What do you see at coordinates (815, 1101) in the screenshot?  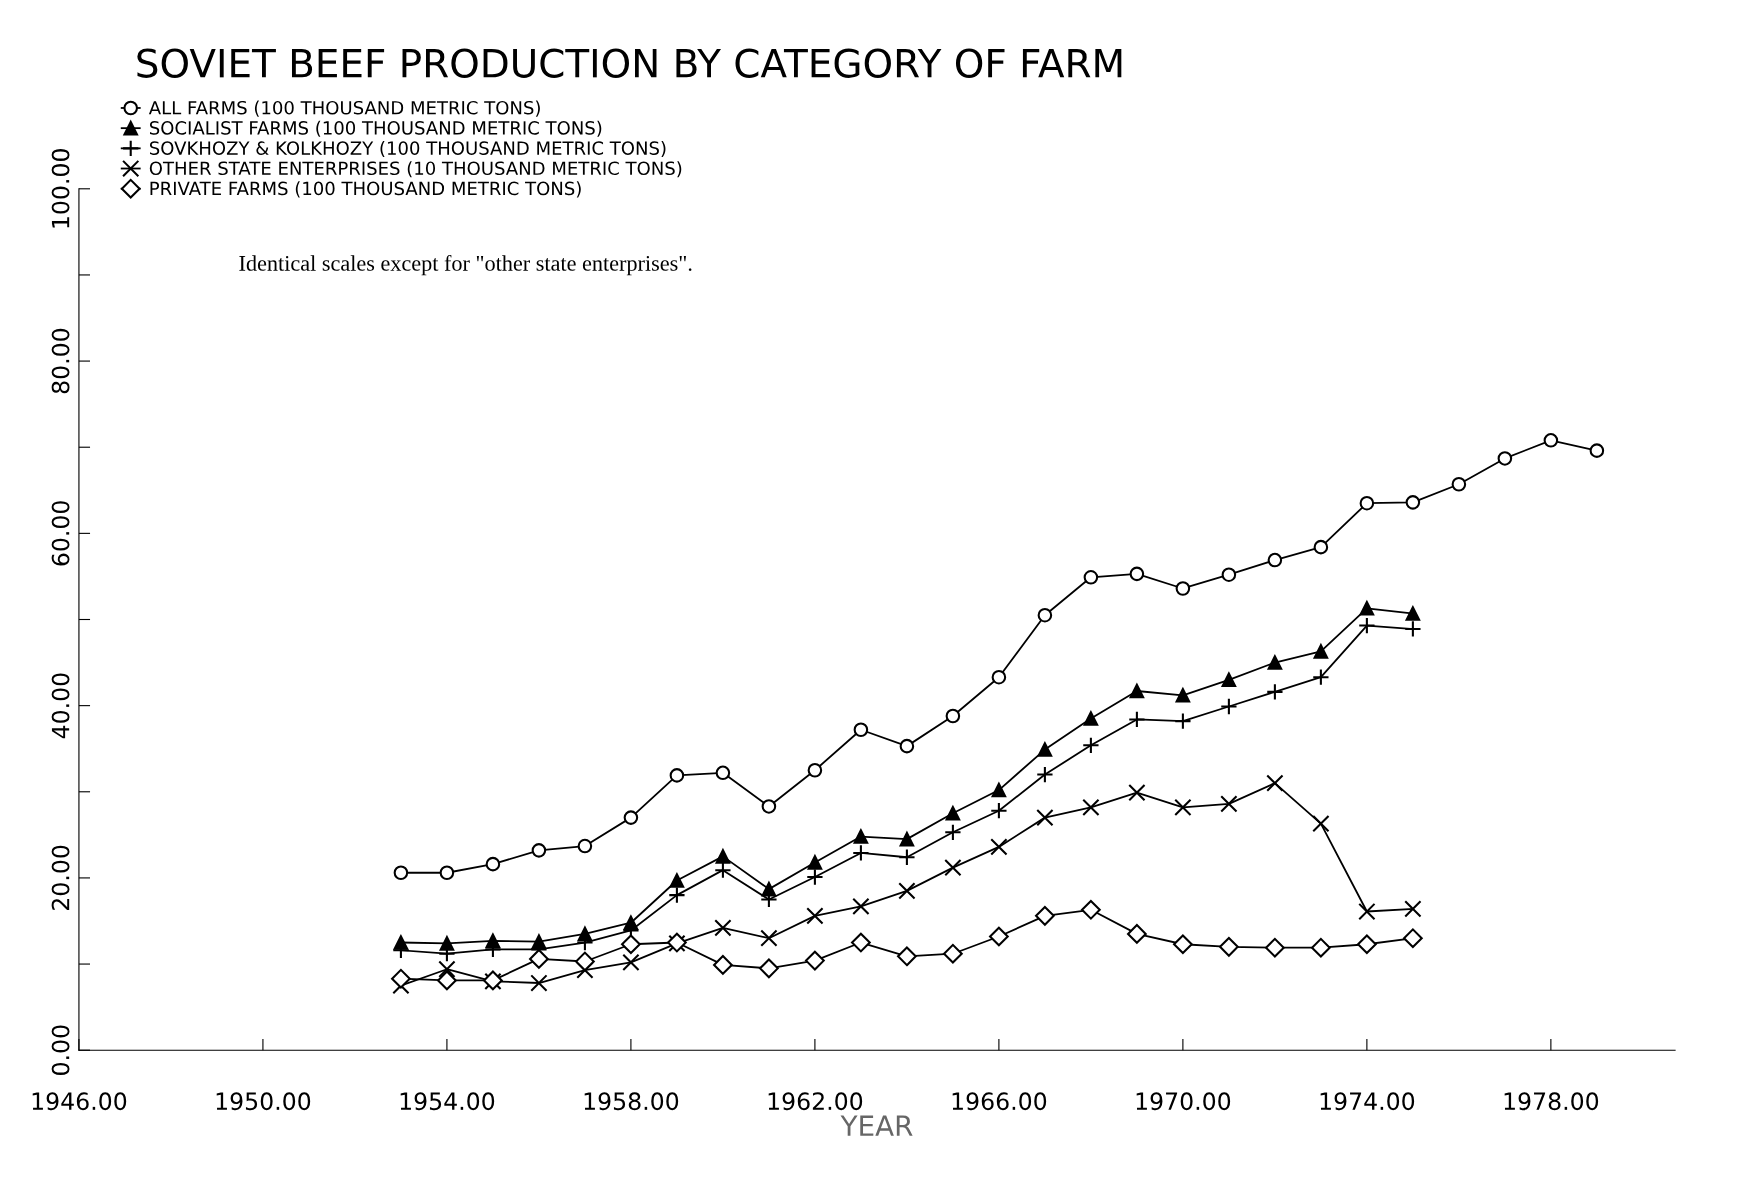 I see `x-tick-label: 1962.00` at bounding box center [815, 1101].